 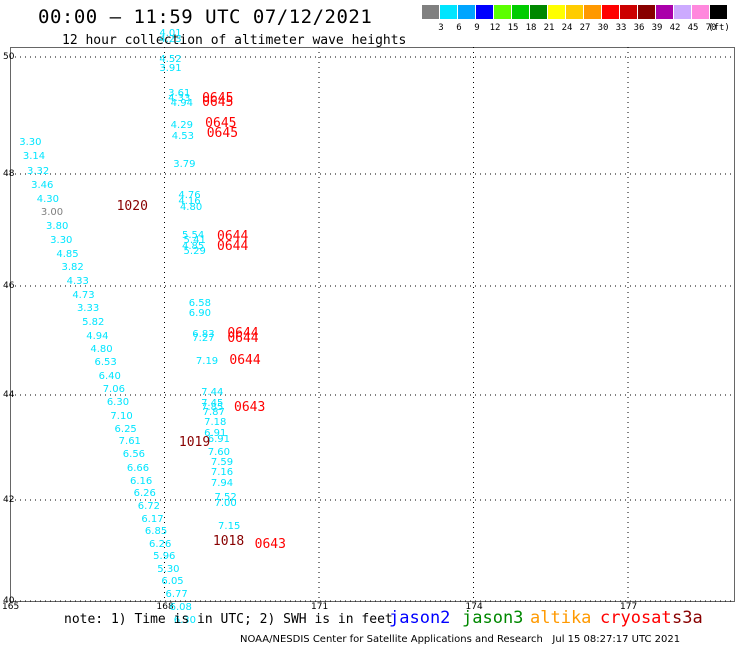 I want to click on lat-label: 44, so click(x=9, y=395).